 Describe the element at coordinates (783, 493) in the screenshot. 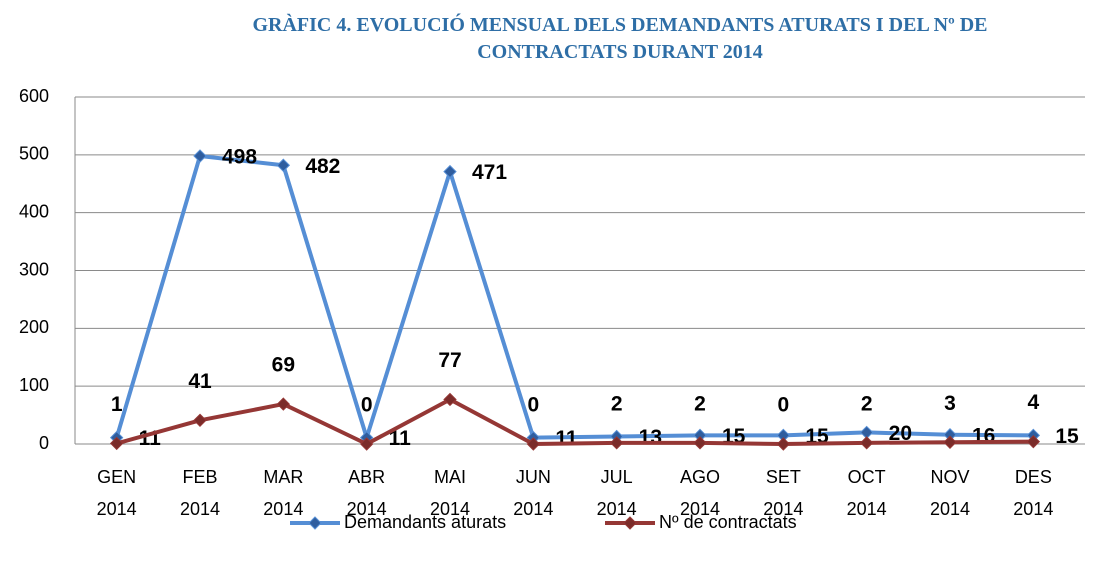

I see `x-tick-label: SET 2014` at that location.